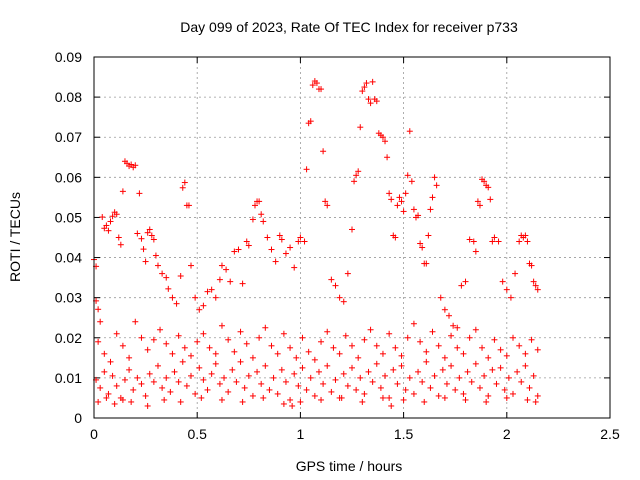 This screenshot has height=480, width=640. What do you see at coordinates (68, 258) in the screenshot?
I see `y-tick-label: 0.04` at bounding box center [68, 258].